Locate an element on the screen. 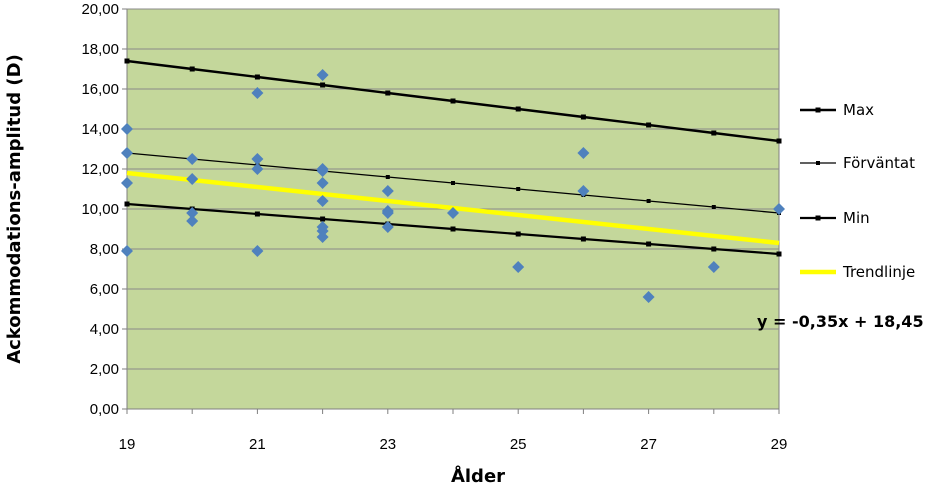 The image size is (938, 485). y-tick-label: 2,00 is located at coordinates (104, 369).